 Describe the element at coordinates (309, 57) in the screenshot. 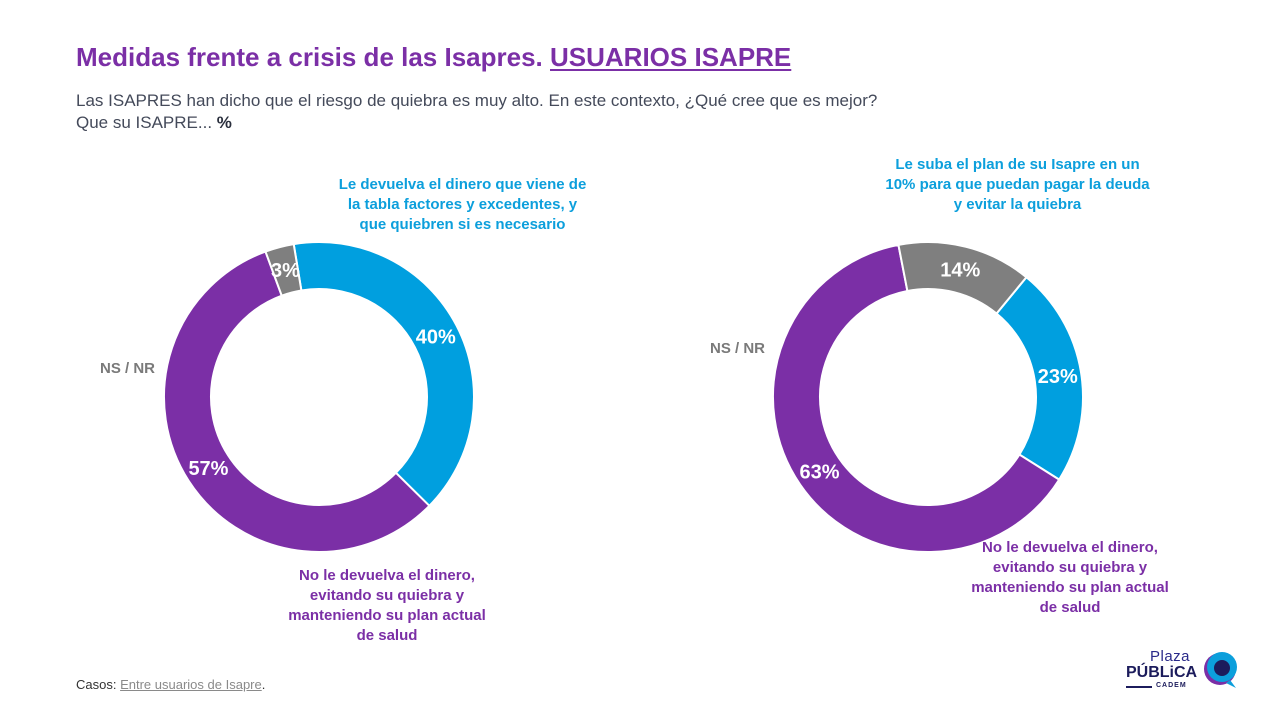

I see `title-main: Medidas frente a crisis de las Isapres.` at that location.